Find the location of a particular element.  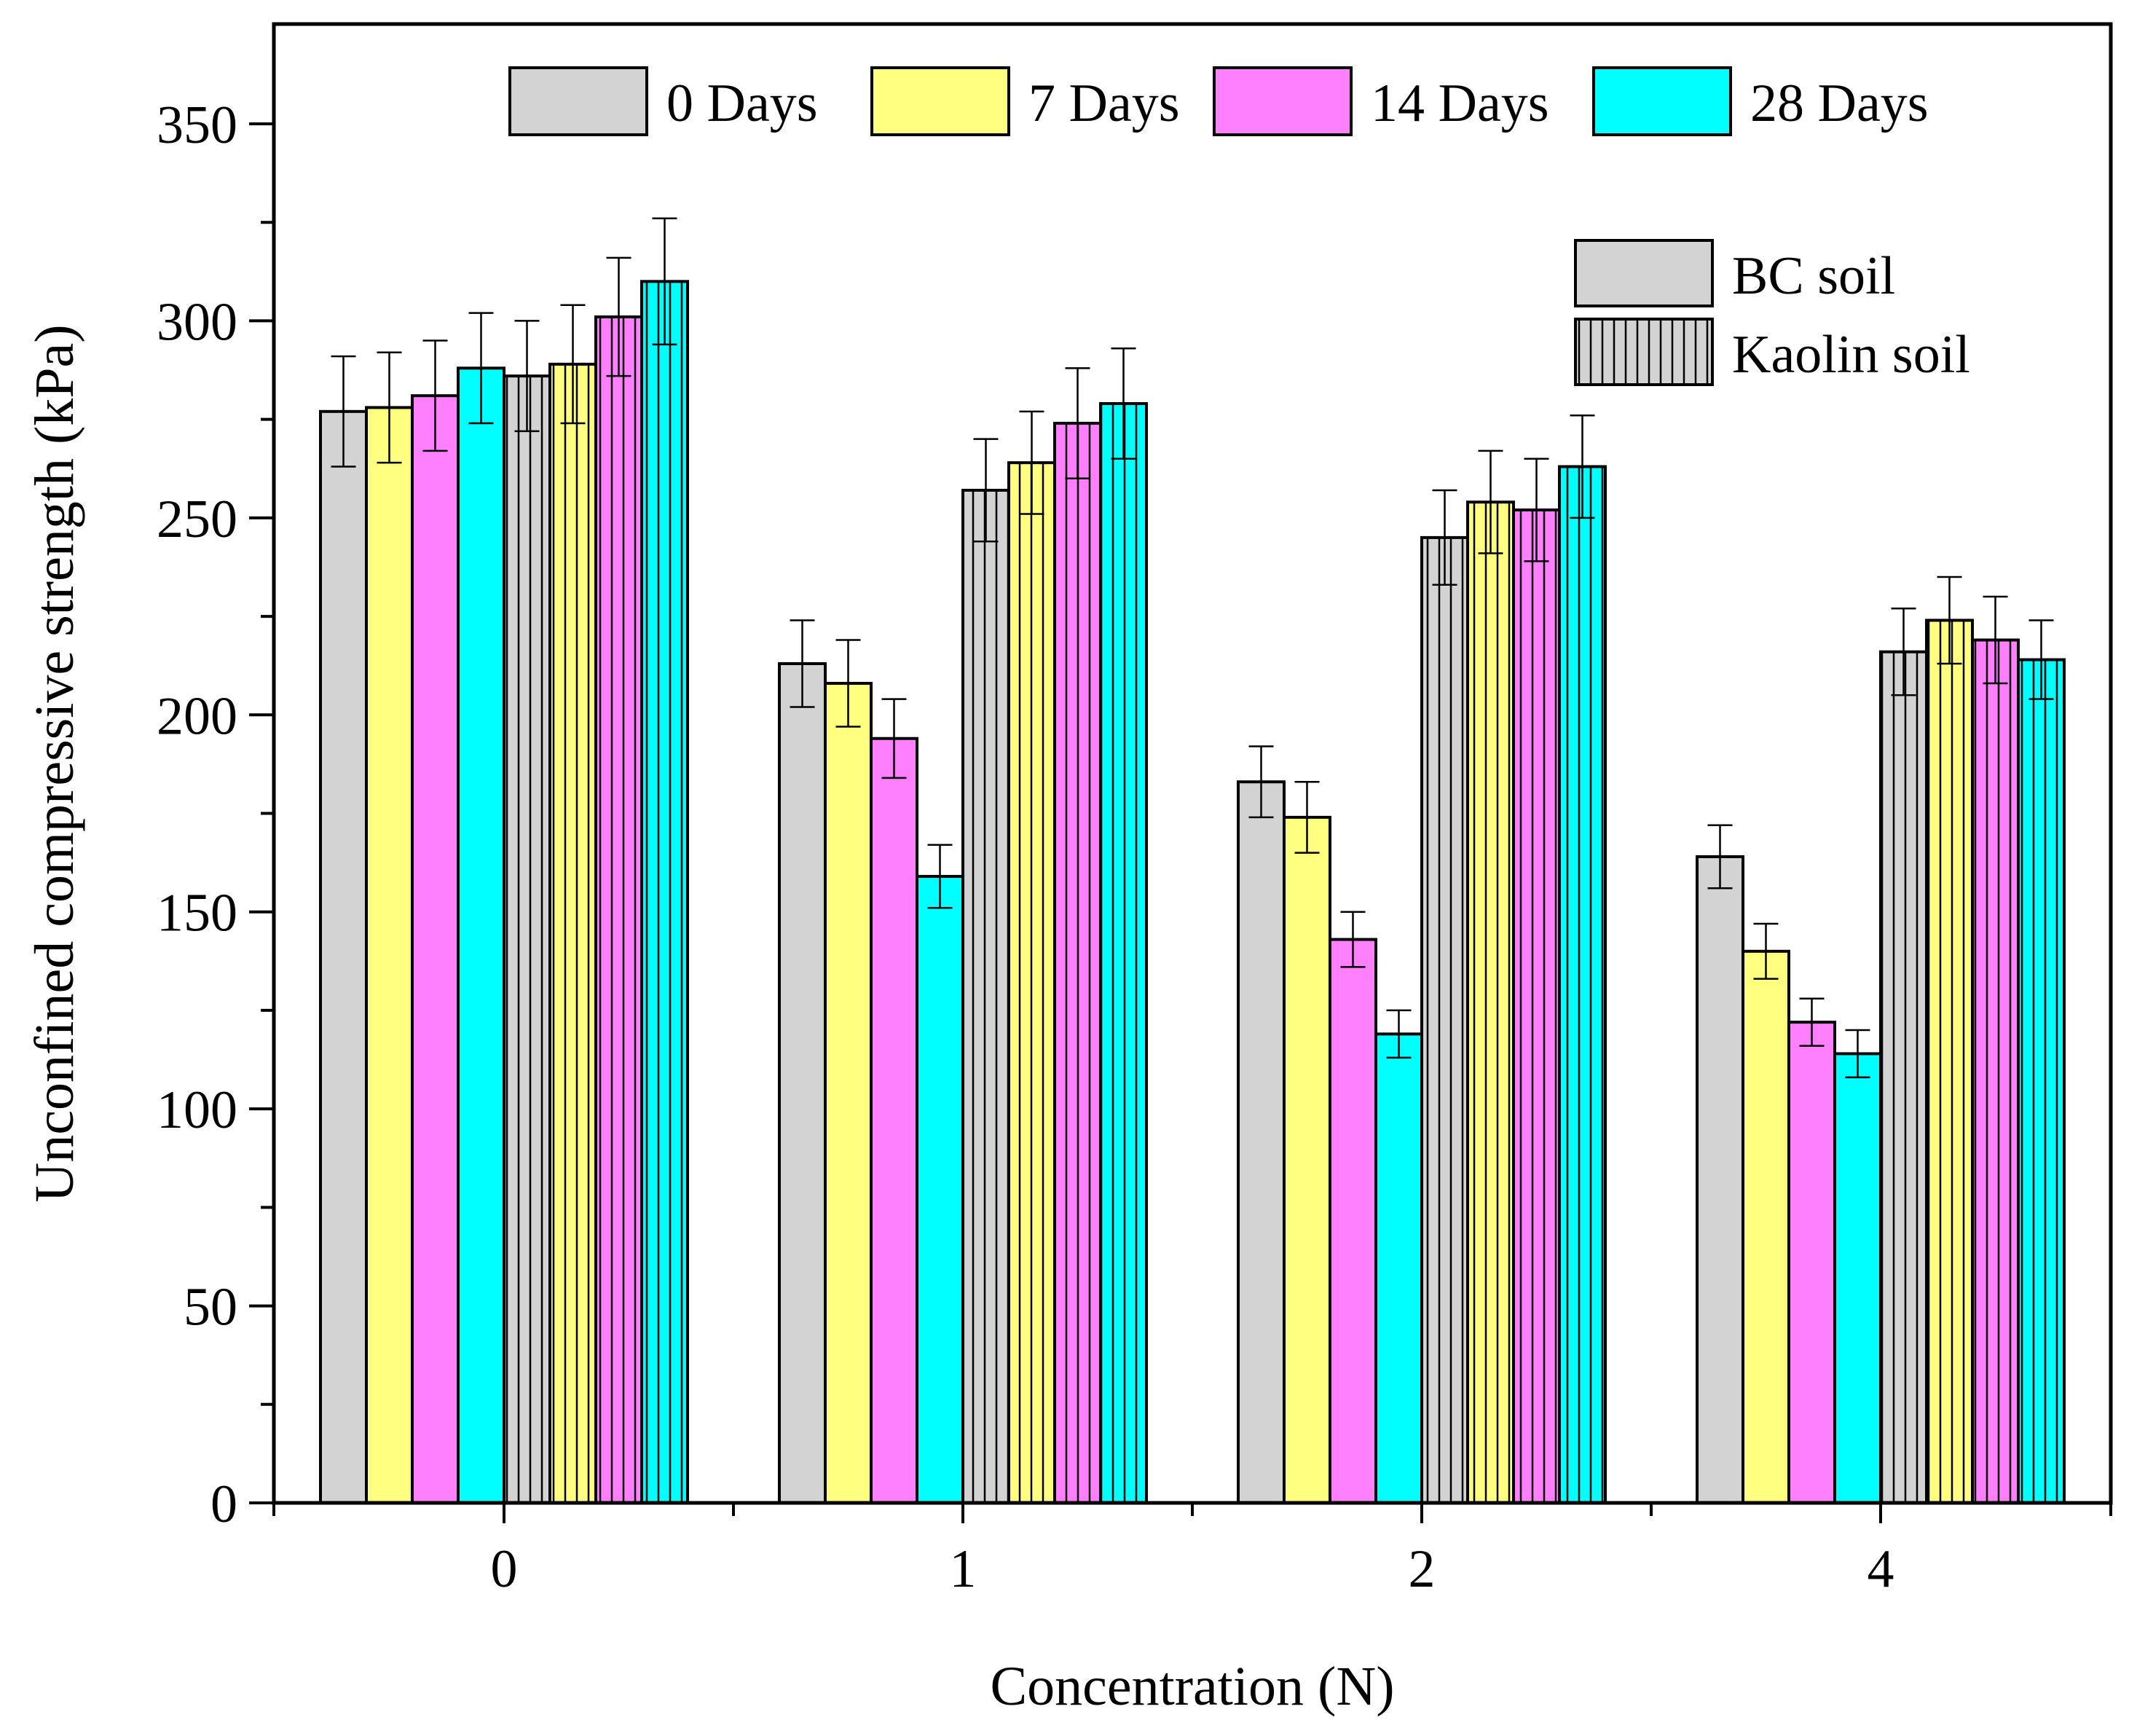

y-tick-label: 100 is located at coordinates (197, 1110).